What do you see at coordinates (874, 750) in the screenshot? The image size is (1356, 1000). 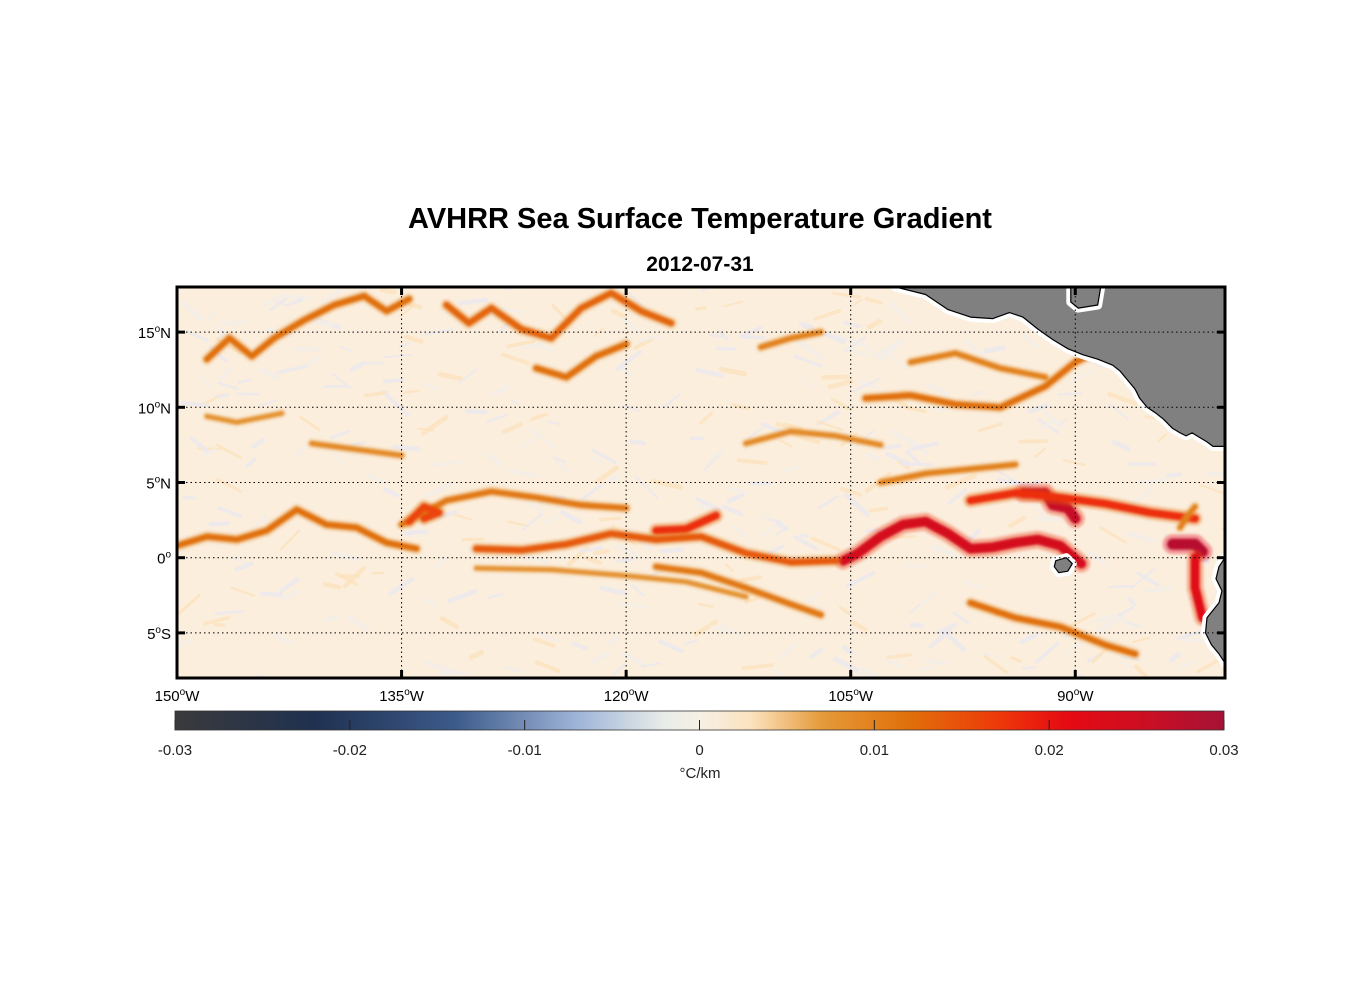 I see `colorbar-tick-label: 0.01` at bounding box center [874, 750].